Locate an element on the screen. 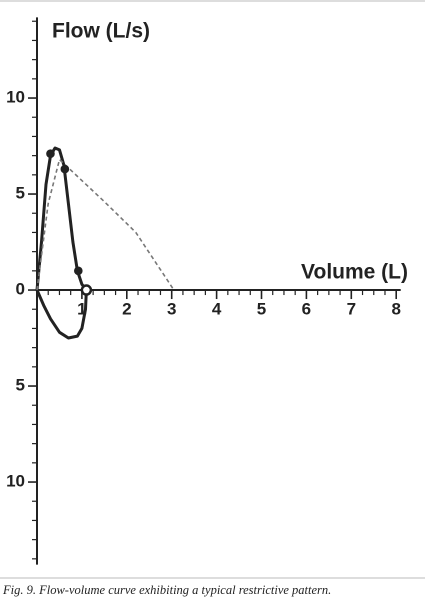 The height and width of the screenshot is (600, 425). x-tick-label: 2 is located at coordinates (126, 309).